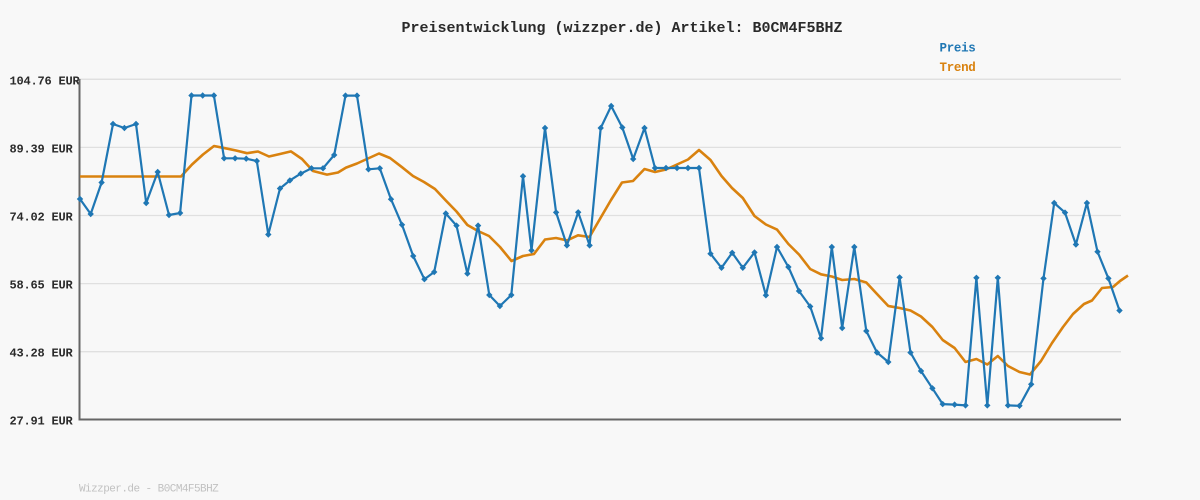  What do you see at coordinates (42, 218) in the screenshot?
I see `svg-text: 74.02 EUR` at bounding box center [42, 218].